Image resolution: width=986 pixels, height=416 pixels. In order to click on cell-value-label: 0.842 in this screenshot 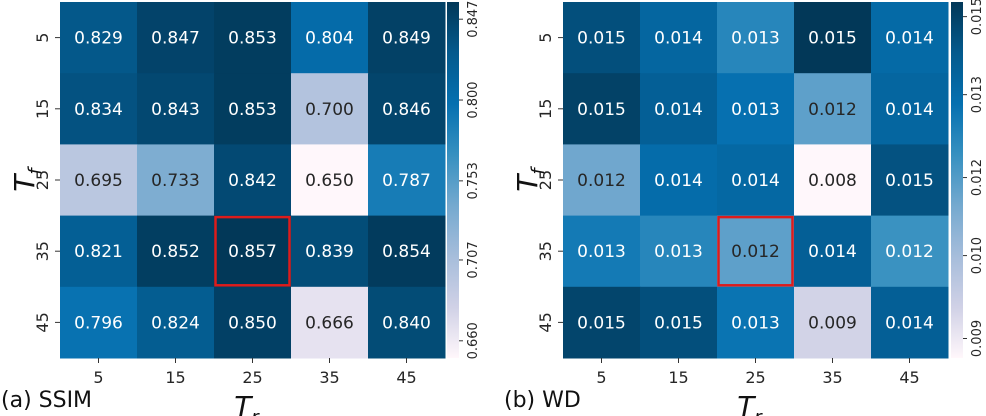, I will do `click(252, 181)`.